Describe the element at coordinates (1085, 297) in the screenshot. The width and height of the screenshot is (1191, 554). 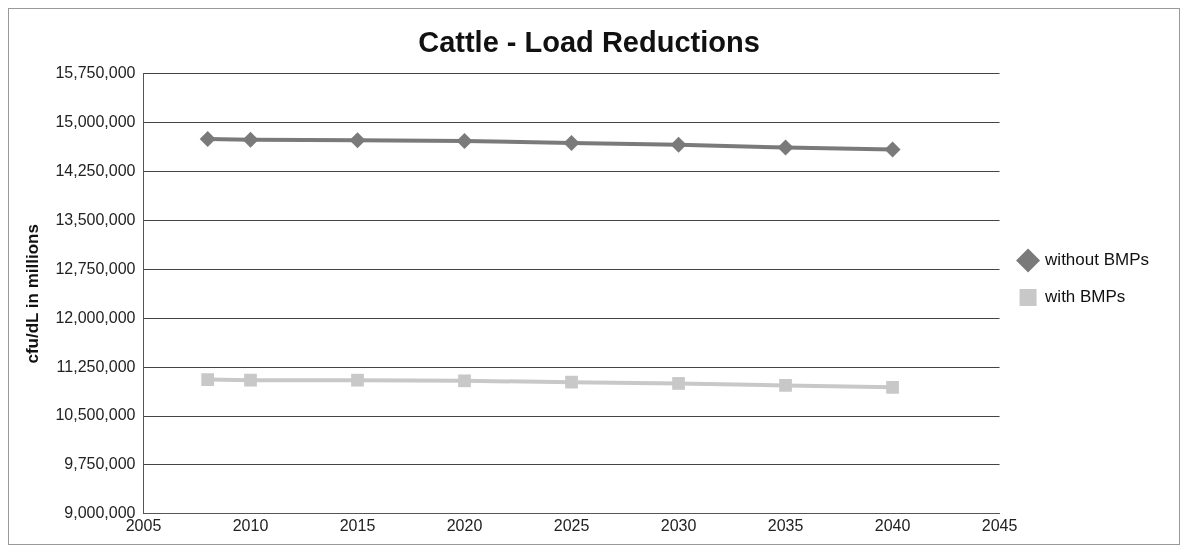
I see `legend-label: with BMPs` at that location.